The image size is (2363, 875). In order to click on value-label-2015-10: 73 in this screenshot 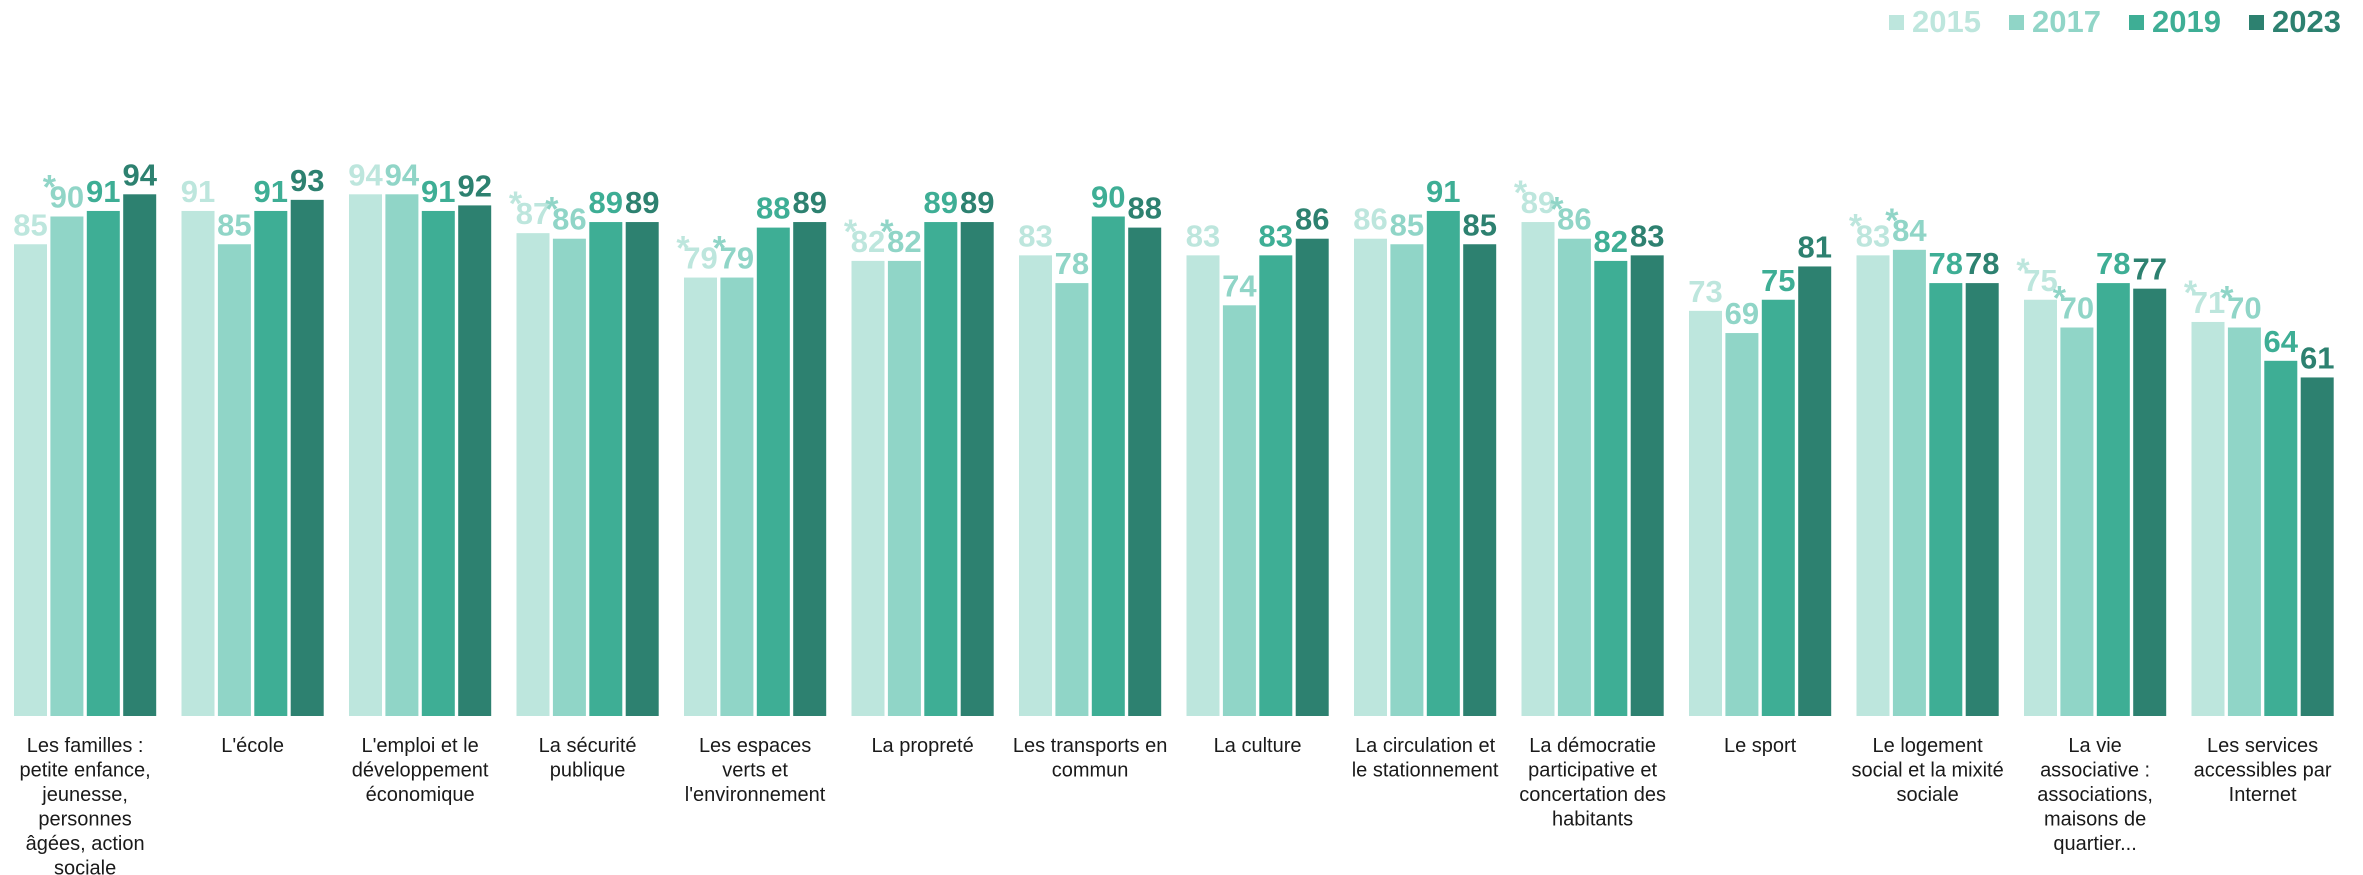, I will do `click(1705, 291)`.